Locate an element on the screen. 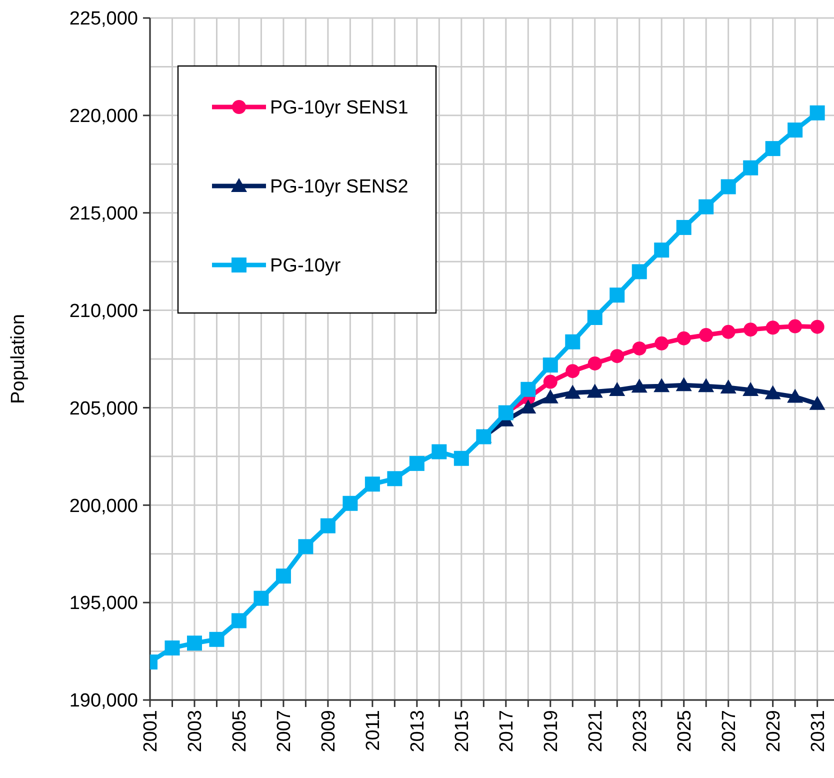  x-tick-label: 2027 is located at coordinates (729, 731).